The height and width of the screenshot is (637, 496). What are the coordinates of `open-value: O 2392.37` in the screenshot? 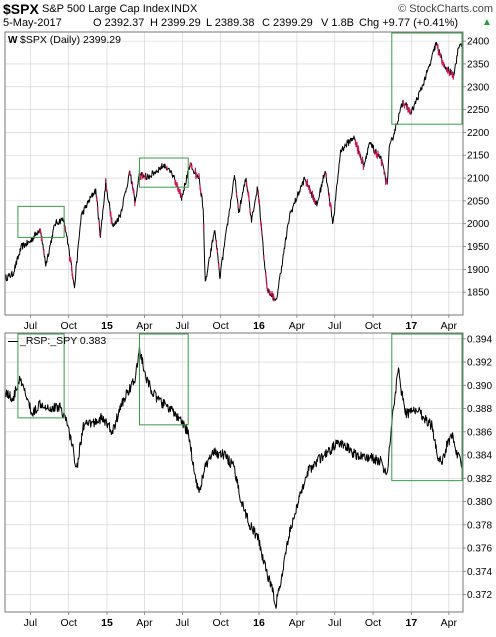 It's located at (119, 23).